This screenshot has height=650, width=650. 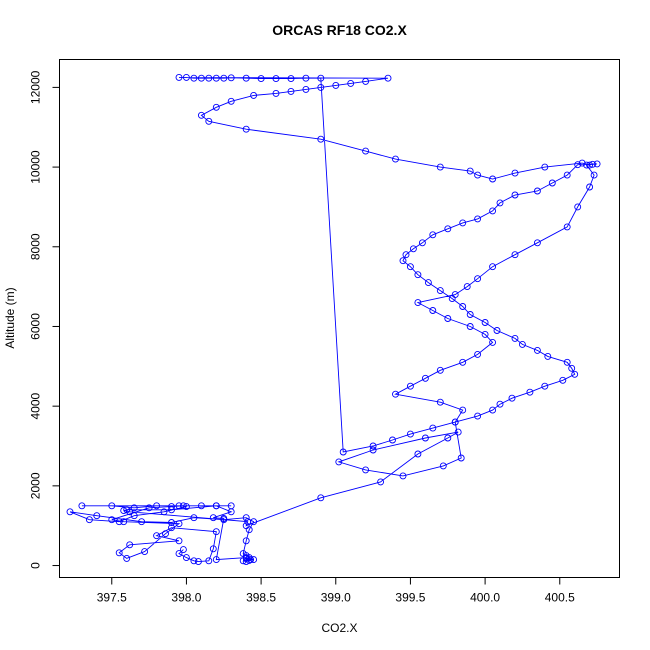 I want to click on y-tick-label: 12000, so click(x=36, y=87).